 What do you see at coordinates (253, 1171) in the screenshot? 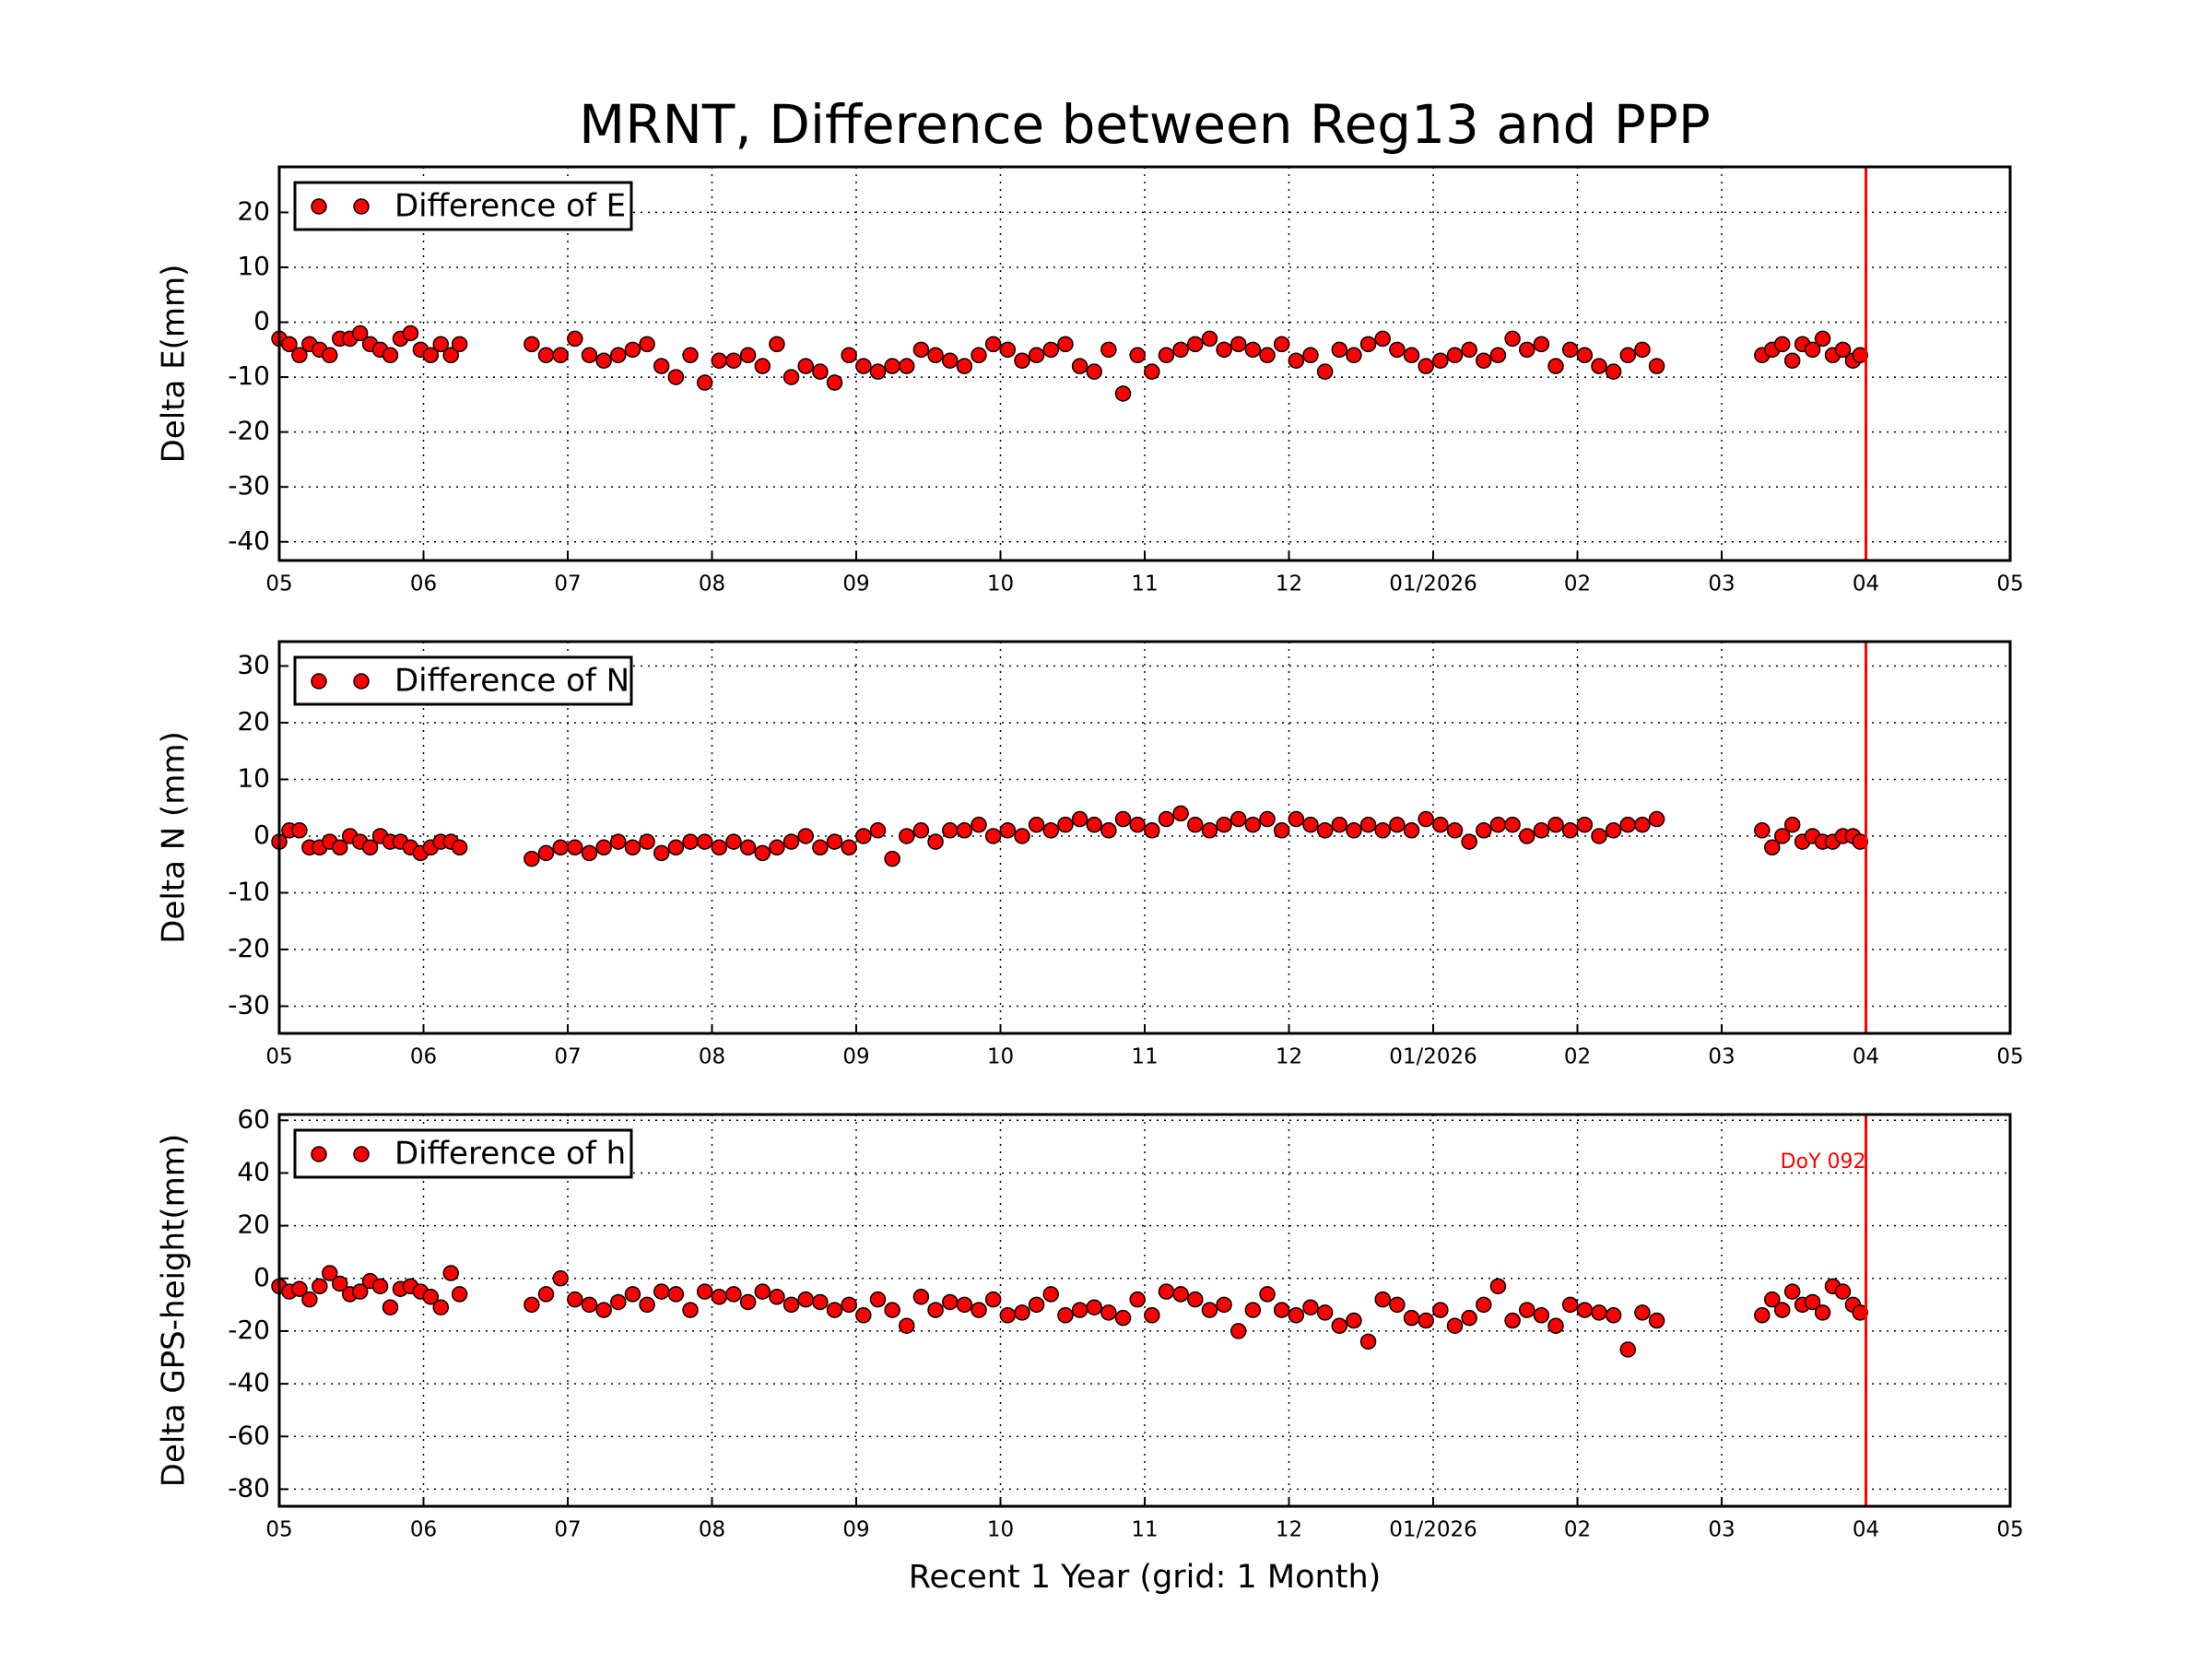
I see `y-tick-label: 40` at bounding box center [253, 1171].